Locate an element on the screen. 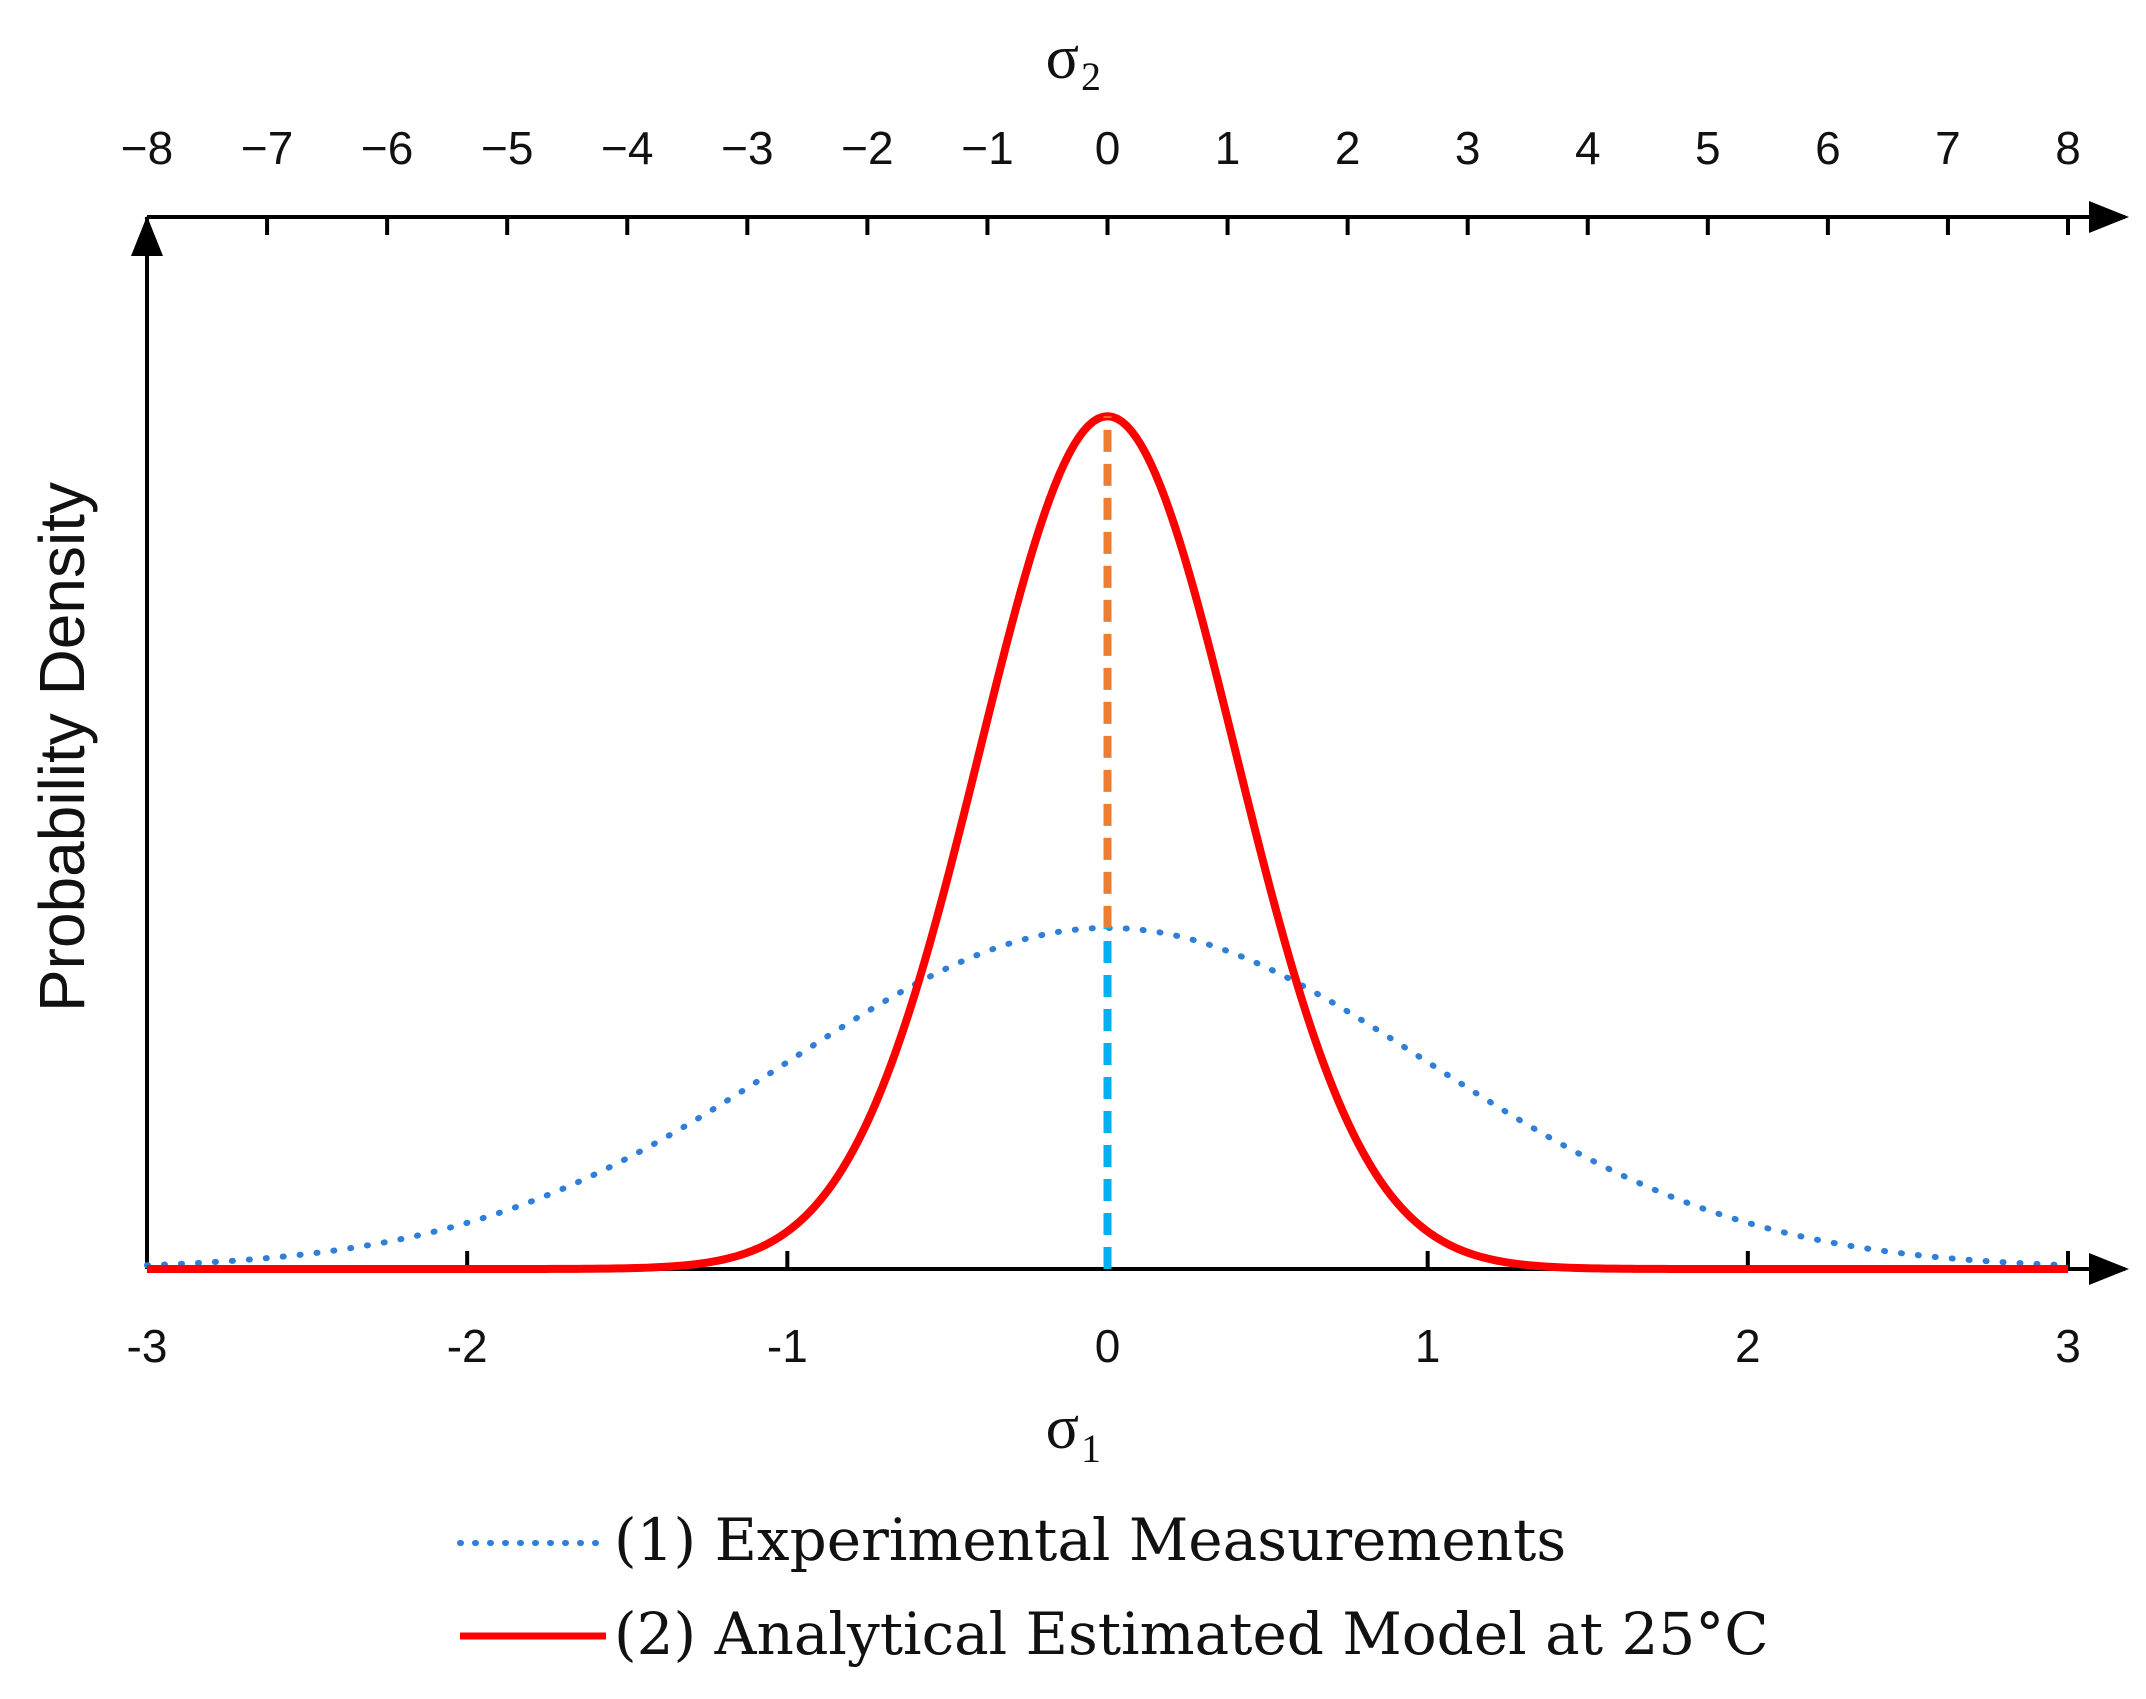 Image resolution: width=2146 pixels, height=1699 pixels. legend-label-experimental: (1) Experimental Measurements is located at coordinates (1090, 1540).